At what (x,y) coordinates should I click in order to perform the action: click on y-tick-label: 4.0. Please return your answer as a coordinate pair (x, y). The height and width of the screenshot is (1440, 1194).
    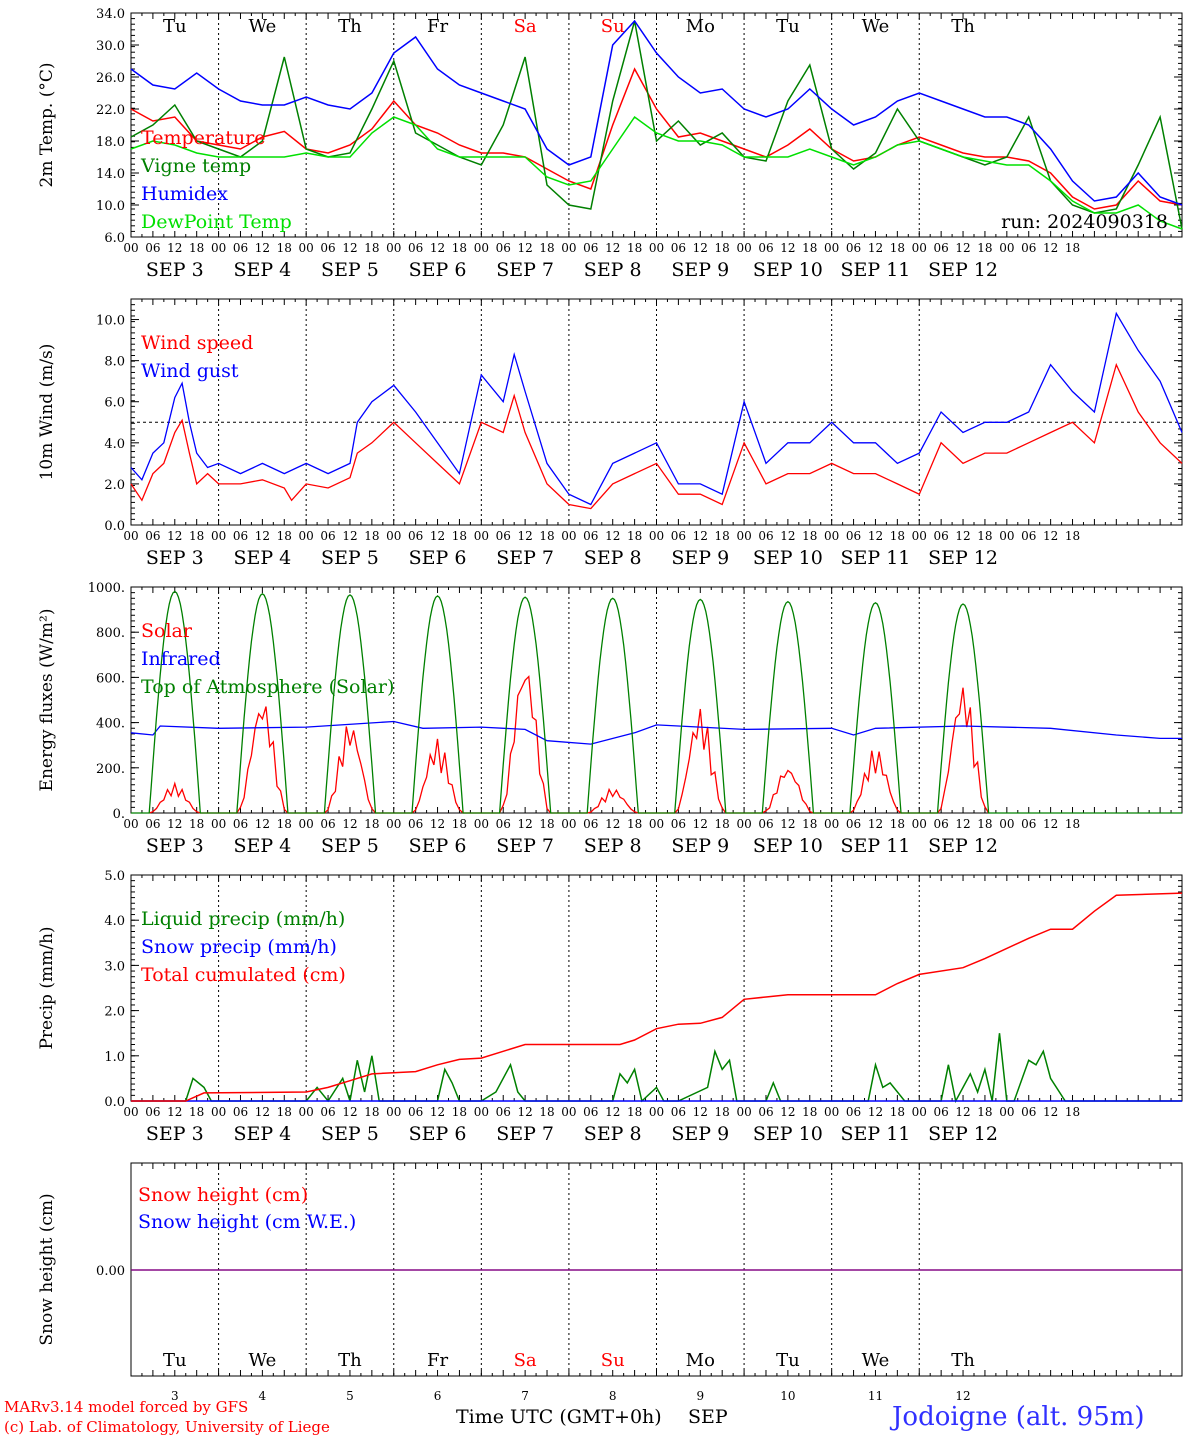
    Looking at the image, I should click on (114, 444).